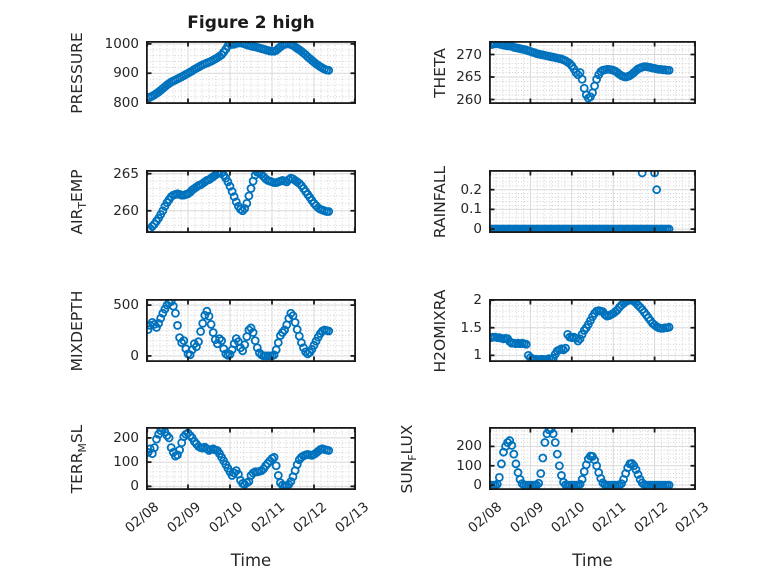  Describe the element at coordinates (592, 560) in the screenshot. I see `x-axis-label-right: Time` at that location.